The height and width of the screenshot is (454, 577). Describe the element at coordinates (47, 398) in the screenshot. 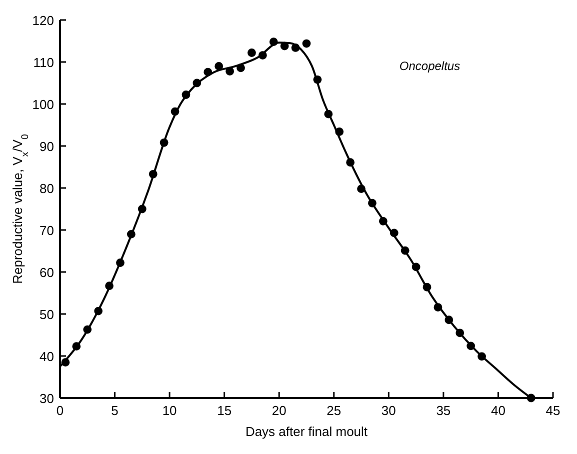

I see `y-tick-label: 30` at that location.